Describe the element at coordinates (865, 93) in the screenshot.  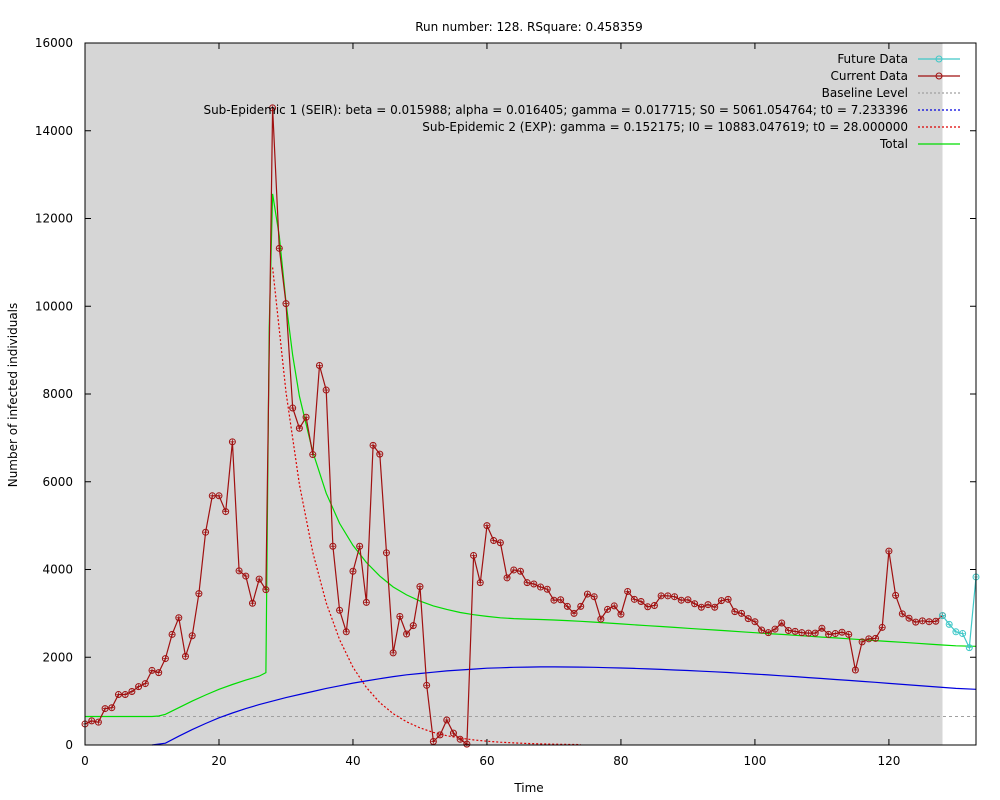
I see `legend-label: Baseline Level` at that location.